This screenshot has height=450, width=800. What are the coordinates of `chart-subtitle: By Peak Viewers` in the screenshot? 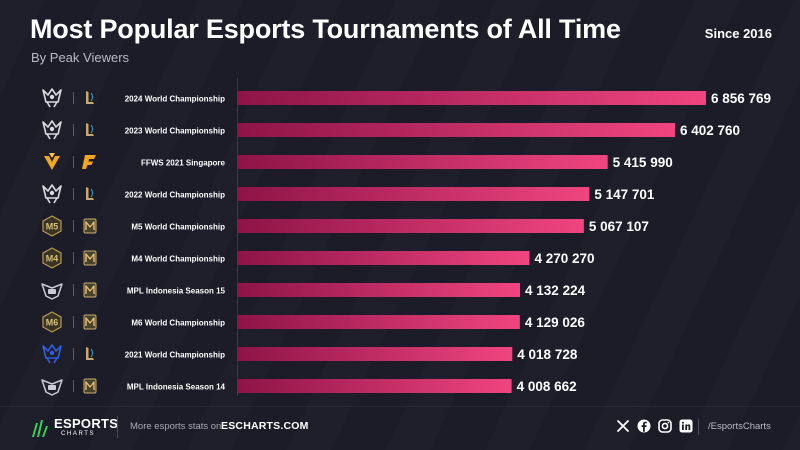 It's located at (80, 57).